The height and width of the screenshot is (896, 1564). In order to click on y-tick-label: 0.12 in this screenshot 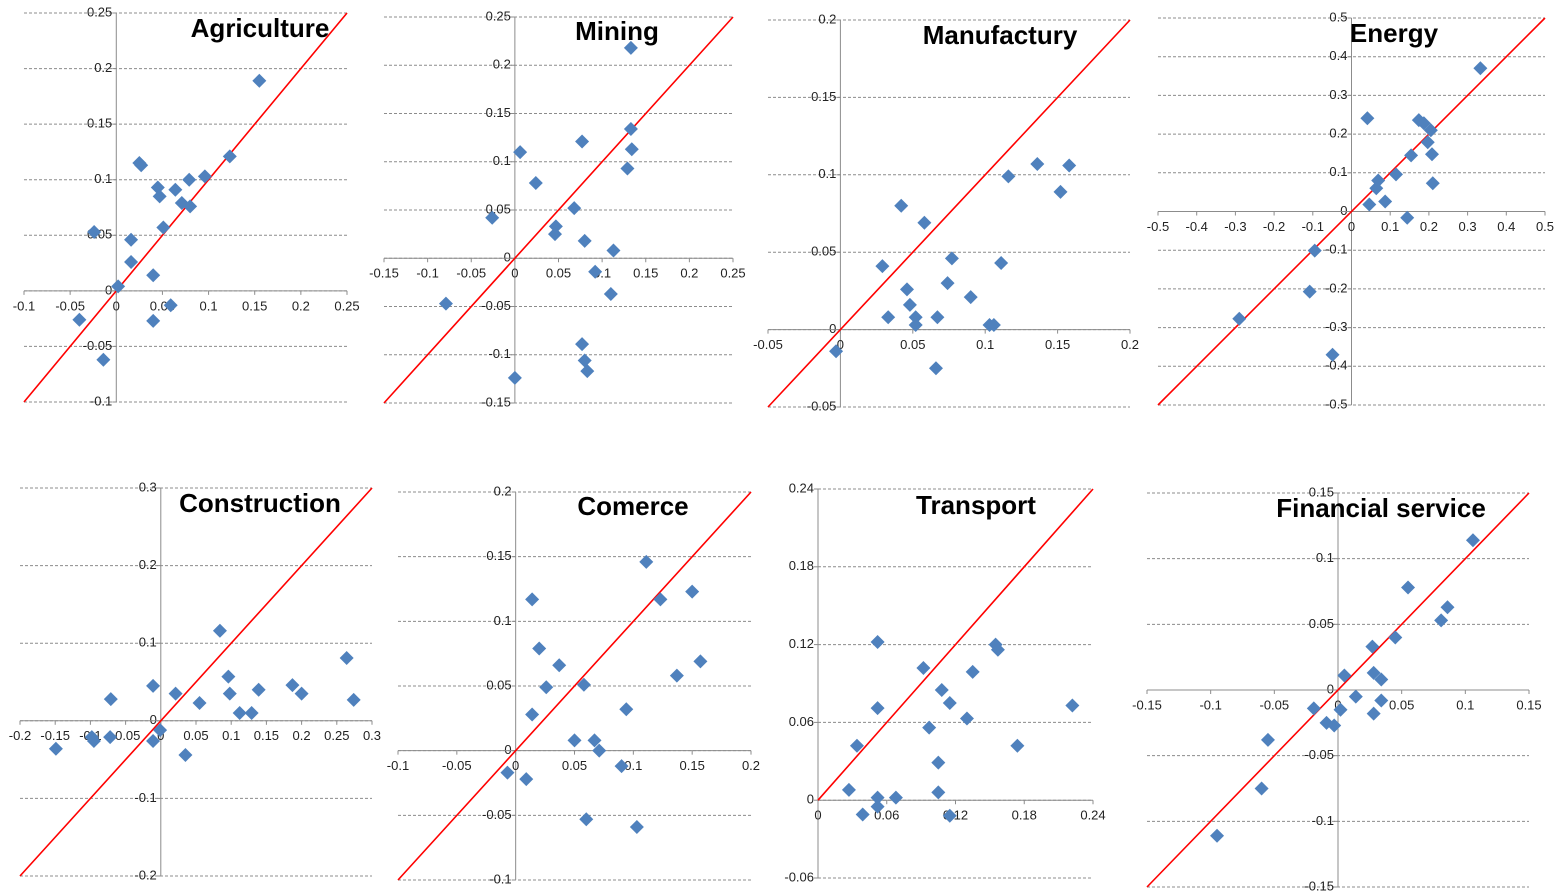, I will do `click(801, 643)`.